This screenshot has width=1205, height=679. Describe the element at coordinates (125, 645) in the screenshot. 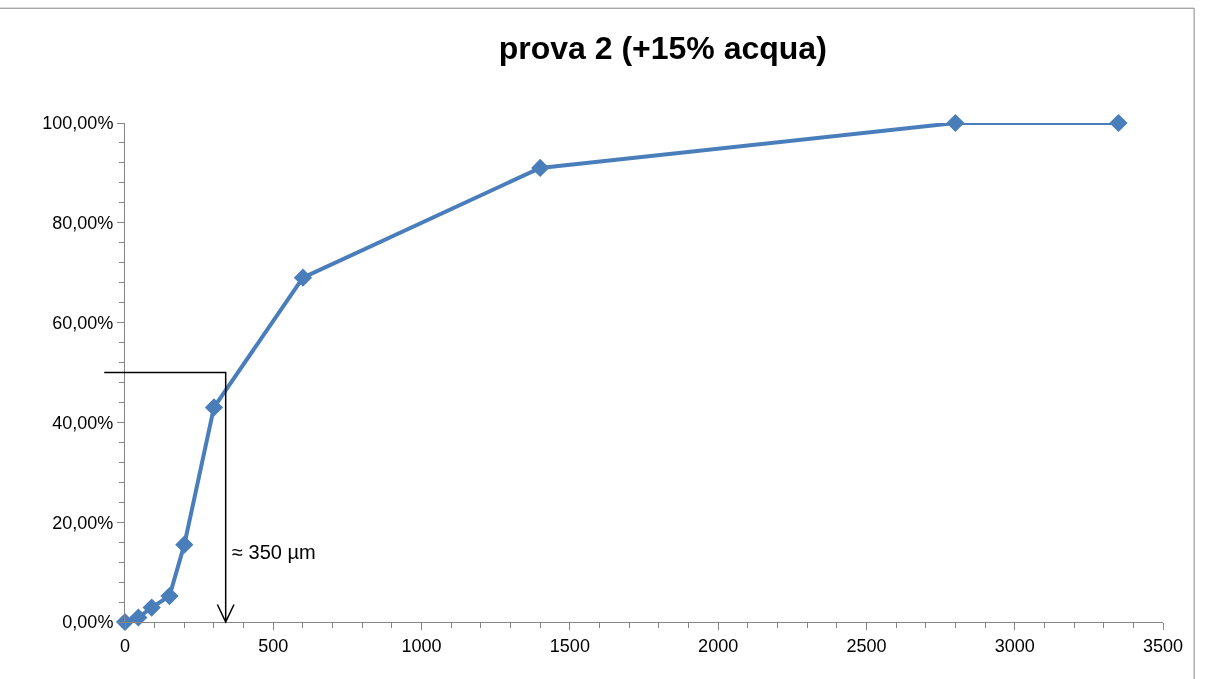

I see `x-tick-label: 0` at that location.